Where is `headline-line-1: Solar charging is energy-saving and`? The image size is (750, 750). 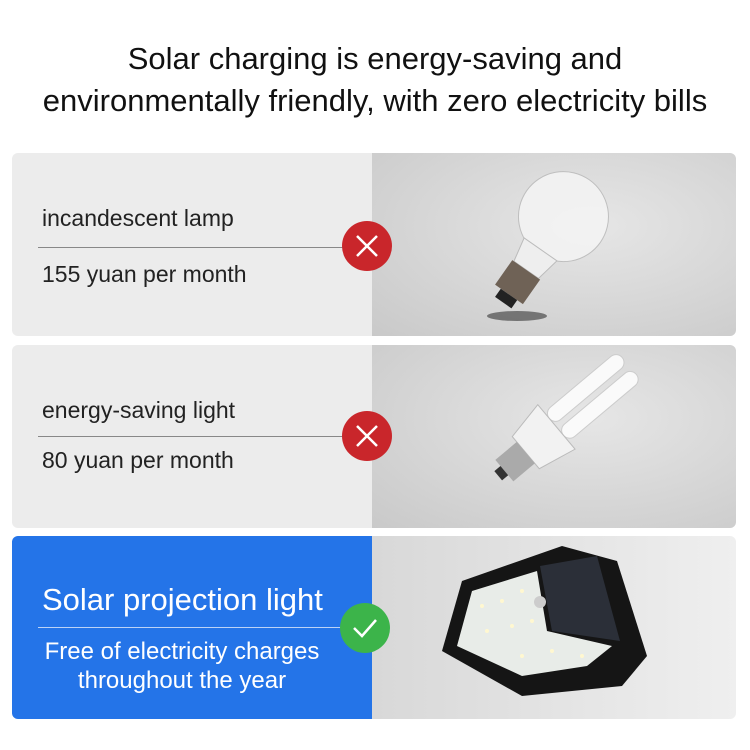 headline-line-1: Solar charging is energy-saving and is located at coordinates (375, 58).